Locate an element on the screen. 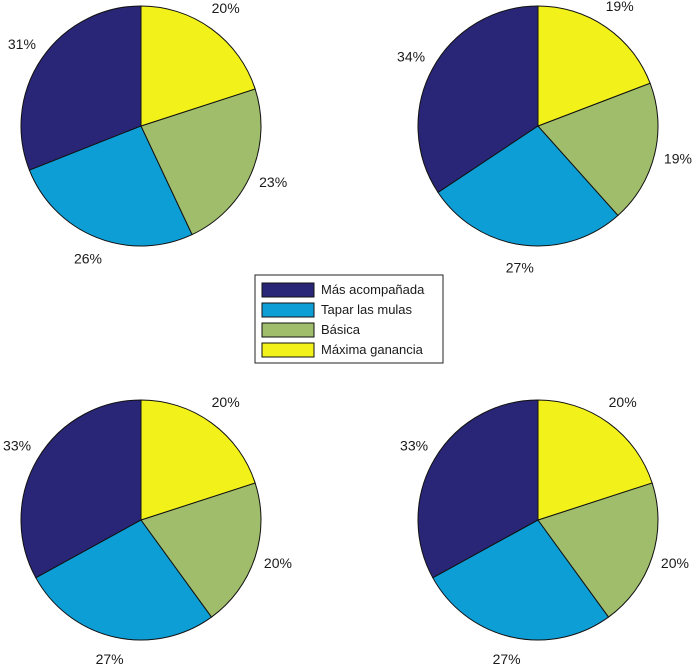 The width and height of the screenshot is (695, 668). pie-4-label-maxima-ganancia: 20% is located at coordinates (623, 402).